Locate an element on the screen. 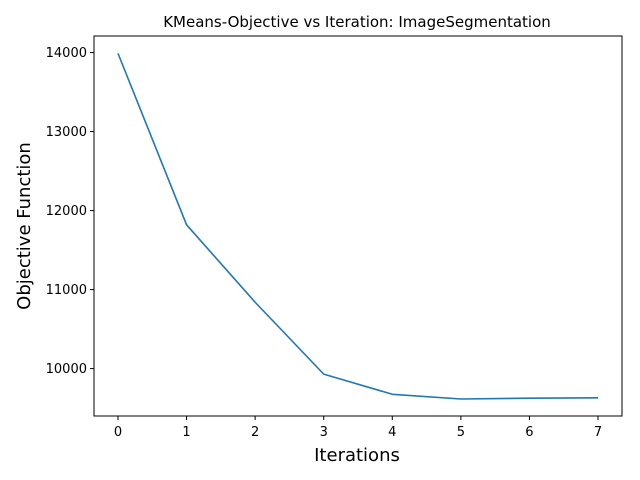 The width and height of the screenshot is (640, 480). x-tick-label: 3 is located at coordinates (324, 432).